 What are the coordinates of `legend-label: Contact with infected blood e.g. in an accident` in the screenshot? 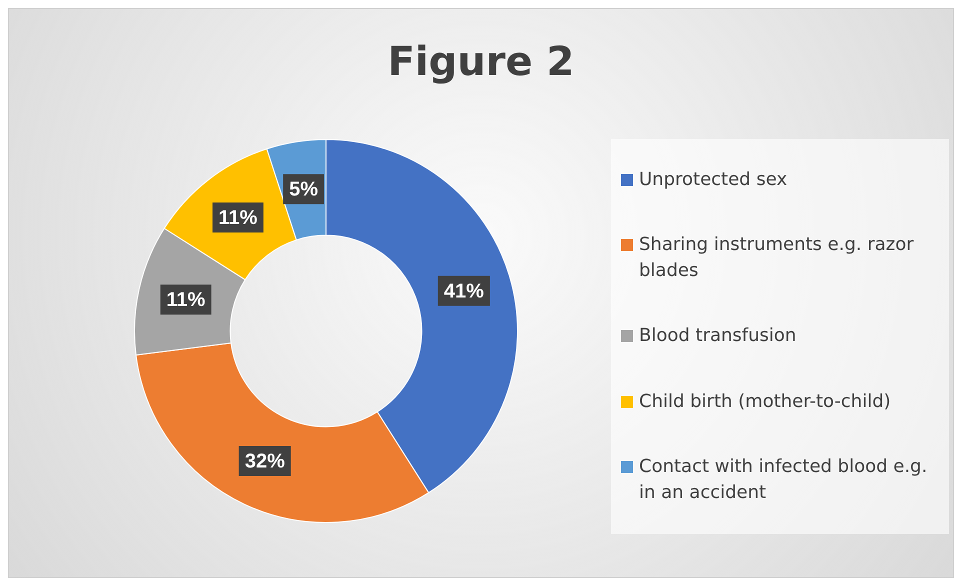 It's located at (783, 480).